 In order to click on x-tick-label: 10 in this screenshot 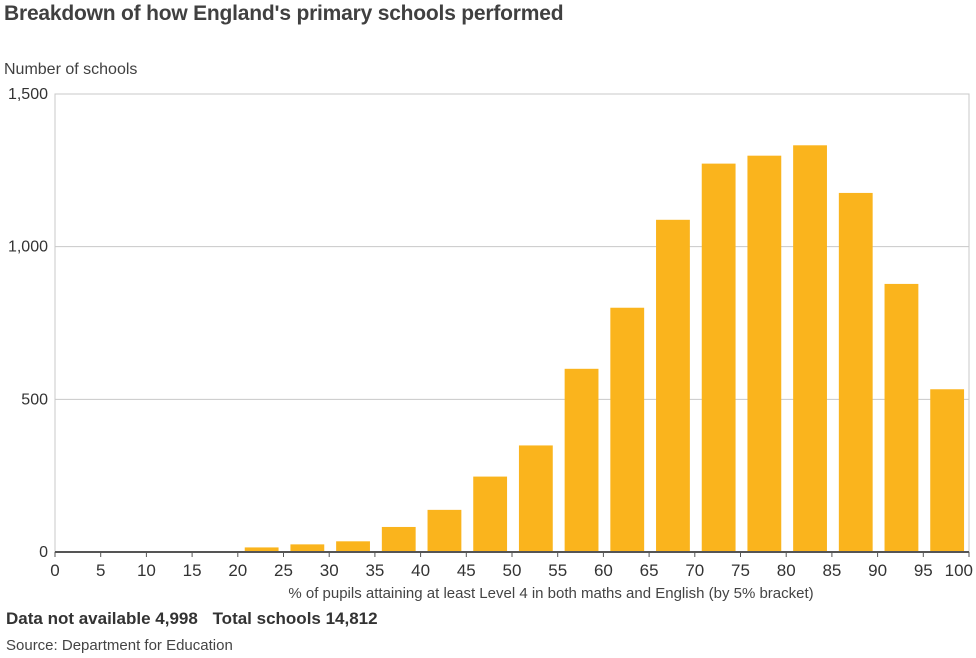, I will do `click(146, 570)`.